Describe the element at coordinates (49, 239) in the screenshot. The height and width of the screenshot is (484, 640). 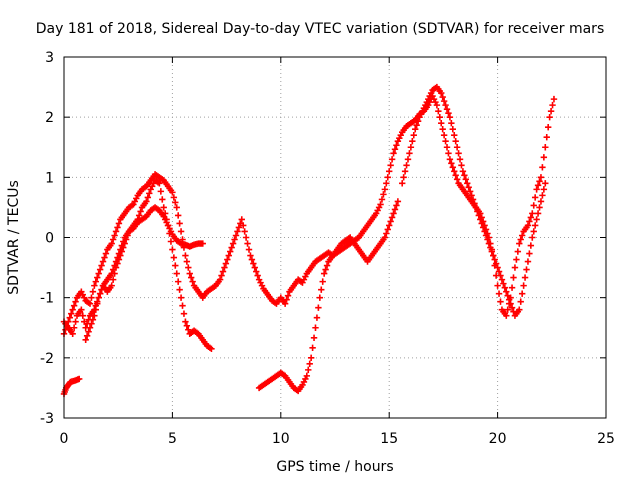
I see `y-tick-label: 0` at that location.